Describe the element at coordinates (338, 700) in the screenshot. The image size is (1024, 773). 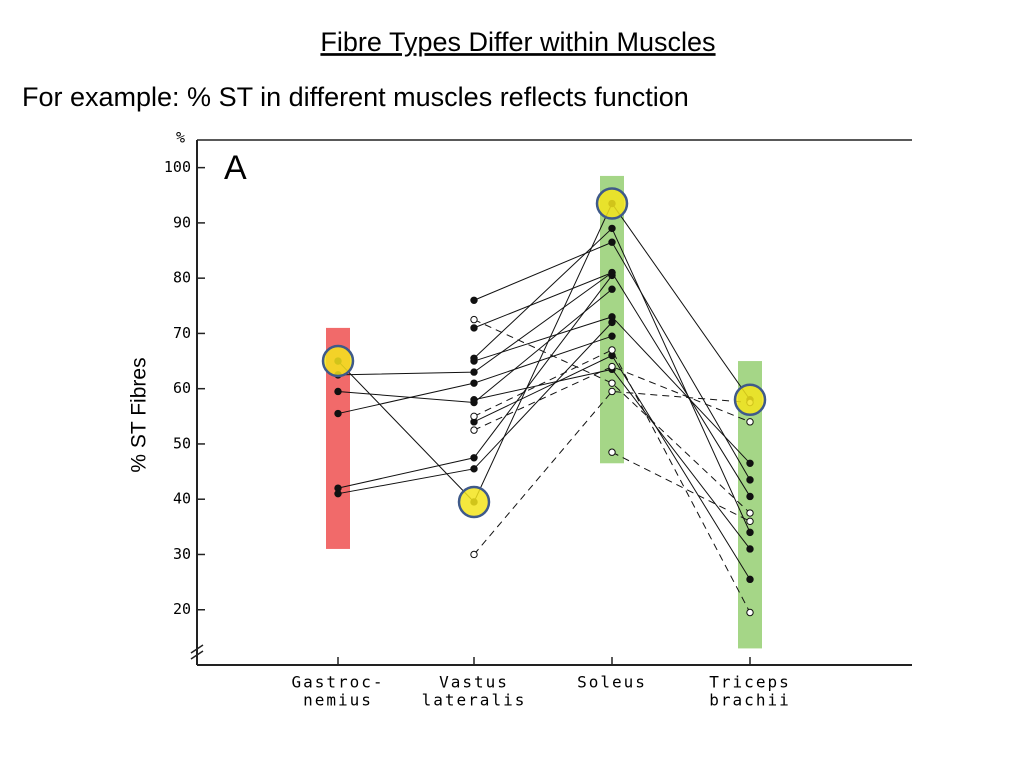
I see `x-tick-label: nemius` at that location.